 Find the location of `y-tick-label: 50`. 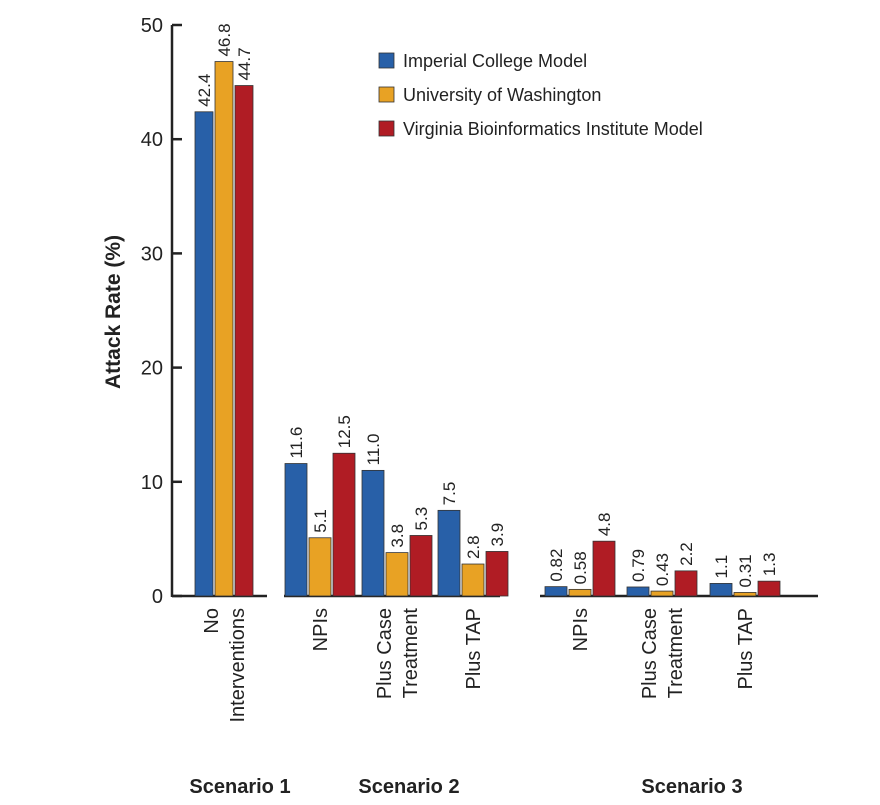

y-tick-label: 50 is located at coordinates (152, 26).